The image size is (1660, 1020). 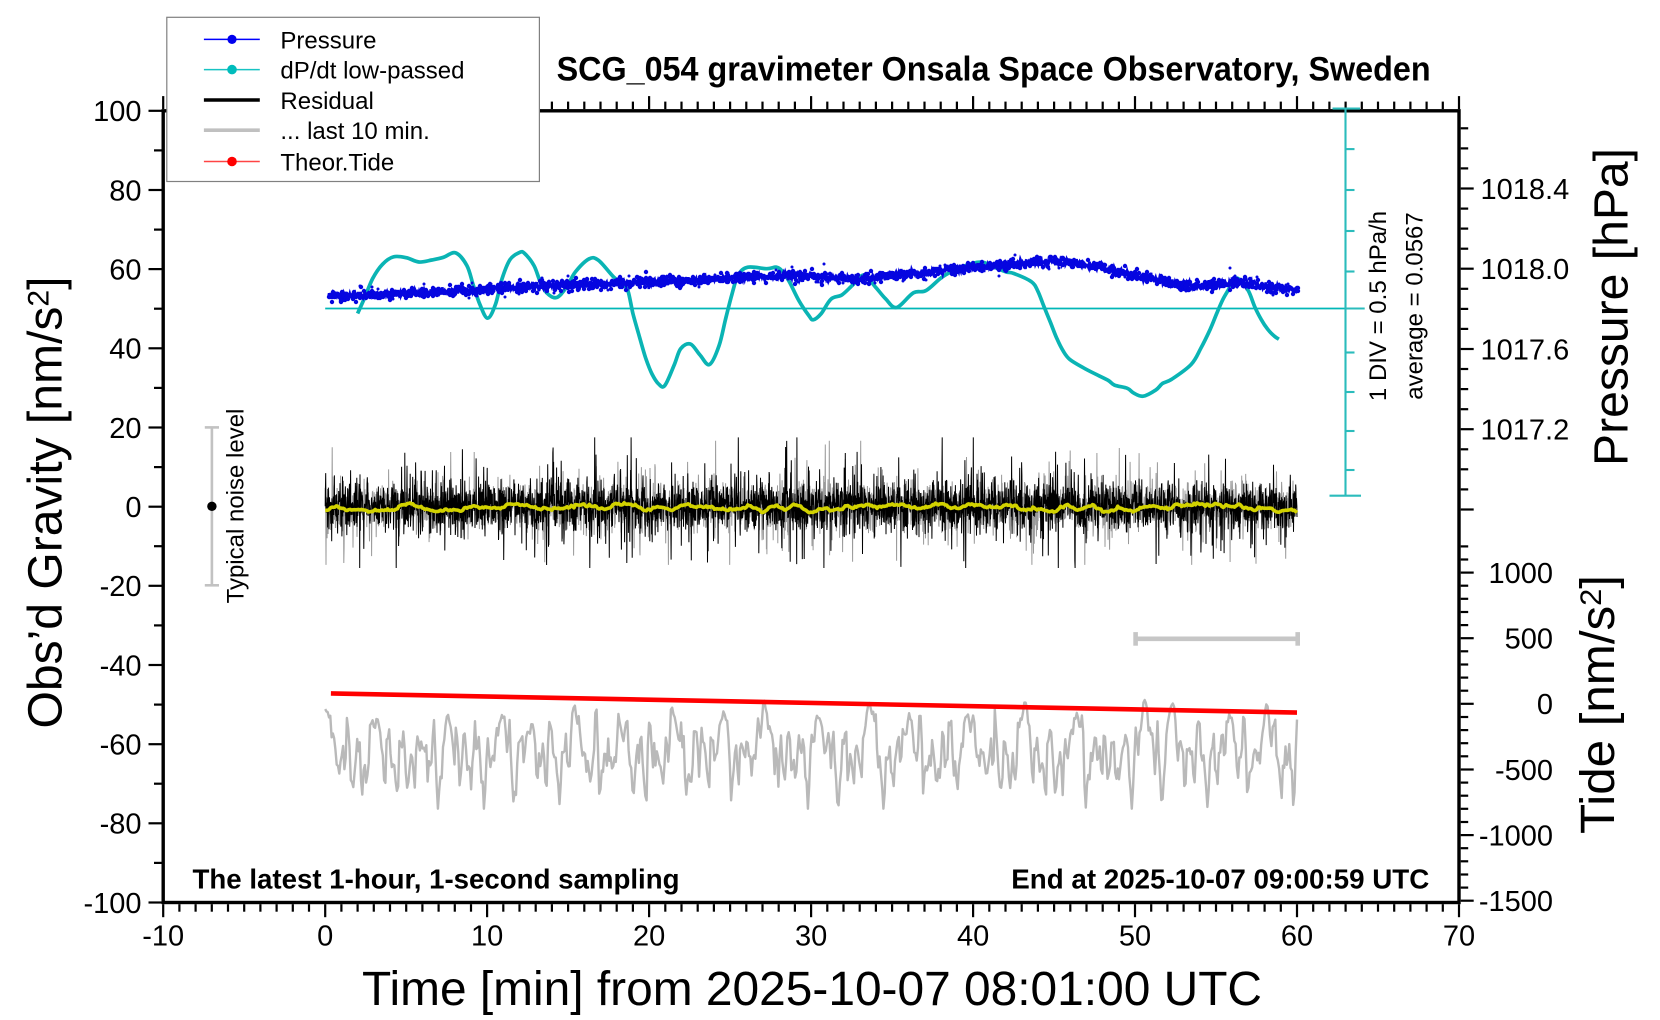 I want to click on svg-text: -80, so click(x=121, y=825).